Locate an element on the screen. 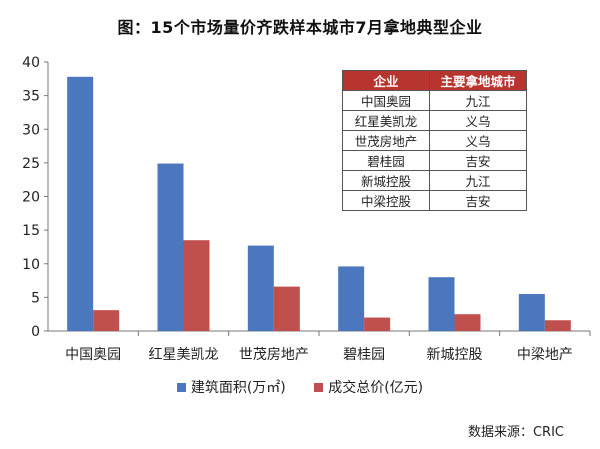 The image size is (600, 449). x-category-label: 中国奥园 is located at coordinates (93, 354).